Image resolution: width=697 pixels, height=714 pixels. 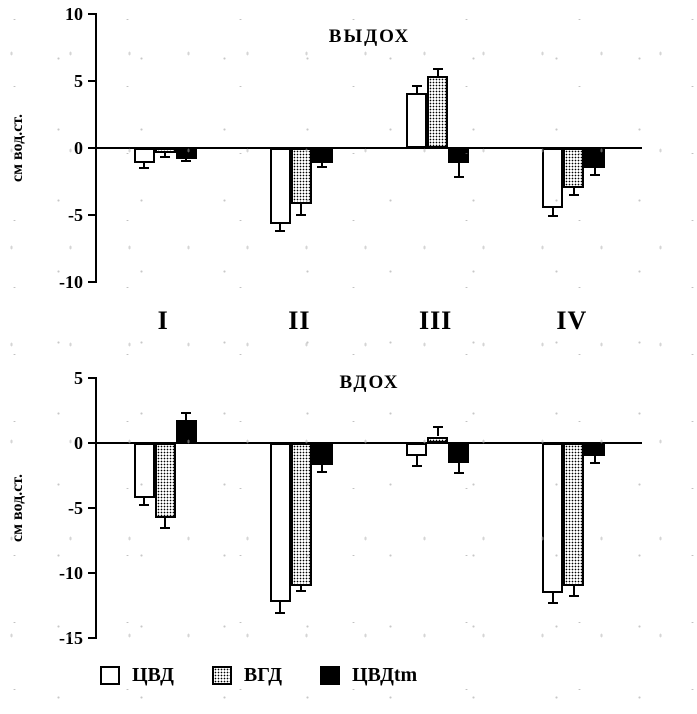 I want to click on y-tick-label: 0, so click(x=78, y=443).